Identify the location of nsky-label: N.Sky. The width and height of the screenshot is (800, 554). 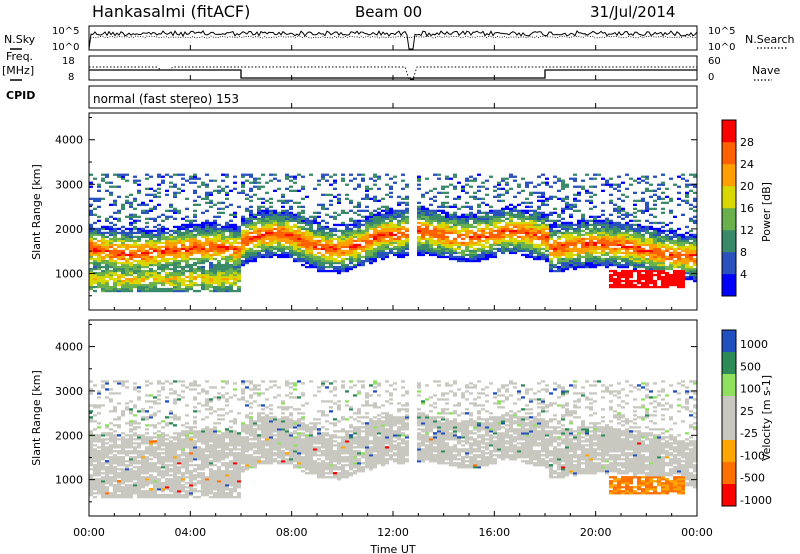
(20, 39).